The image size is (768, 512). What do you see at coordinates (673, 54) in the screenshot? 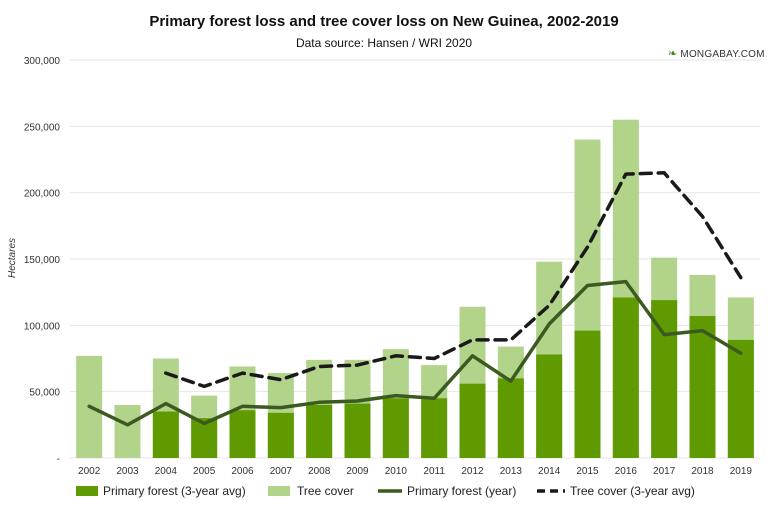
I see `leaf-icon: ❧` at bounding box center [673, 54].